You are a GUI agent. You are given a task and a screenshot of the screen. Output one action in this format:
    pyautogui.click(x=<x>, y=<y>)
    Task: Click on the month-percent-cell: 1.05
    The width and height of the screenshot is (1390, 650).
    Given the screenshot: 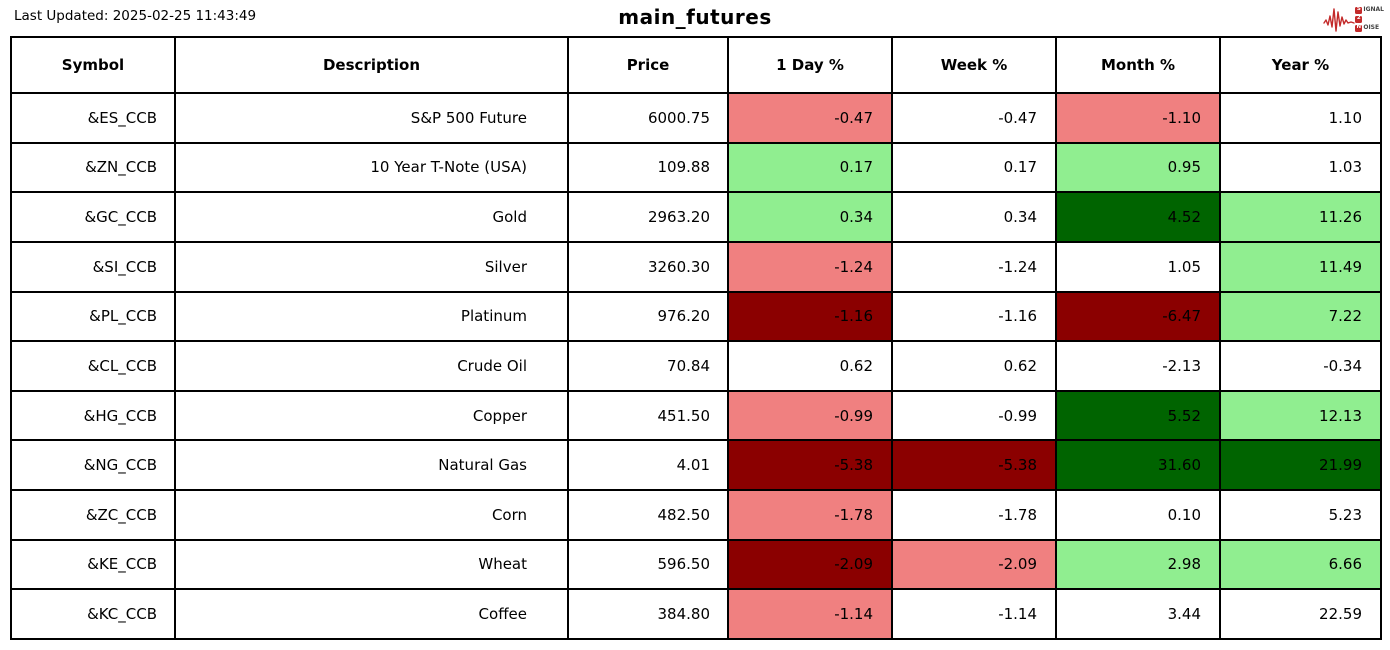 What is the action you would take?
    pyautogui.click(x=1138, y=266)
    